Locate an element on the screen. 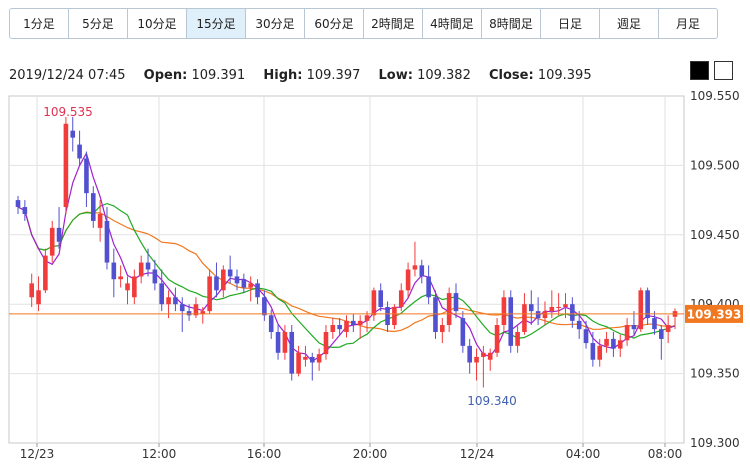  tab-1min: 1分足 is located at coordinates (39, 23).